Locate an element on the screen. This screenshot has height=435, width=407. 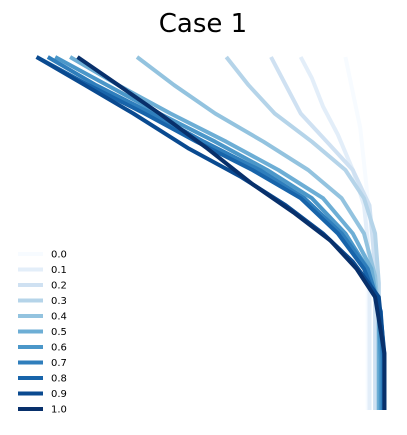
legend-label-7: 0.7 is located at coordinates (59, 363).